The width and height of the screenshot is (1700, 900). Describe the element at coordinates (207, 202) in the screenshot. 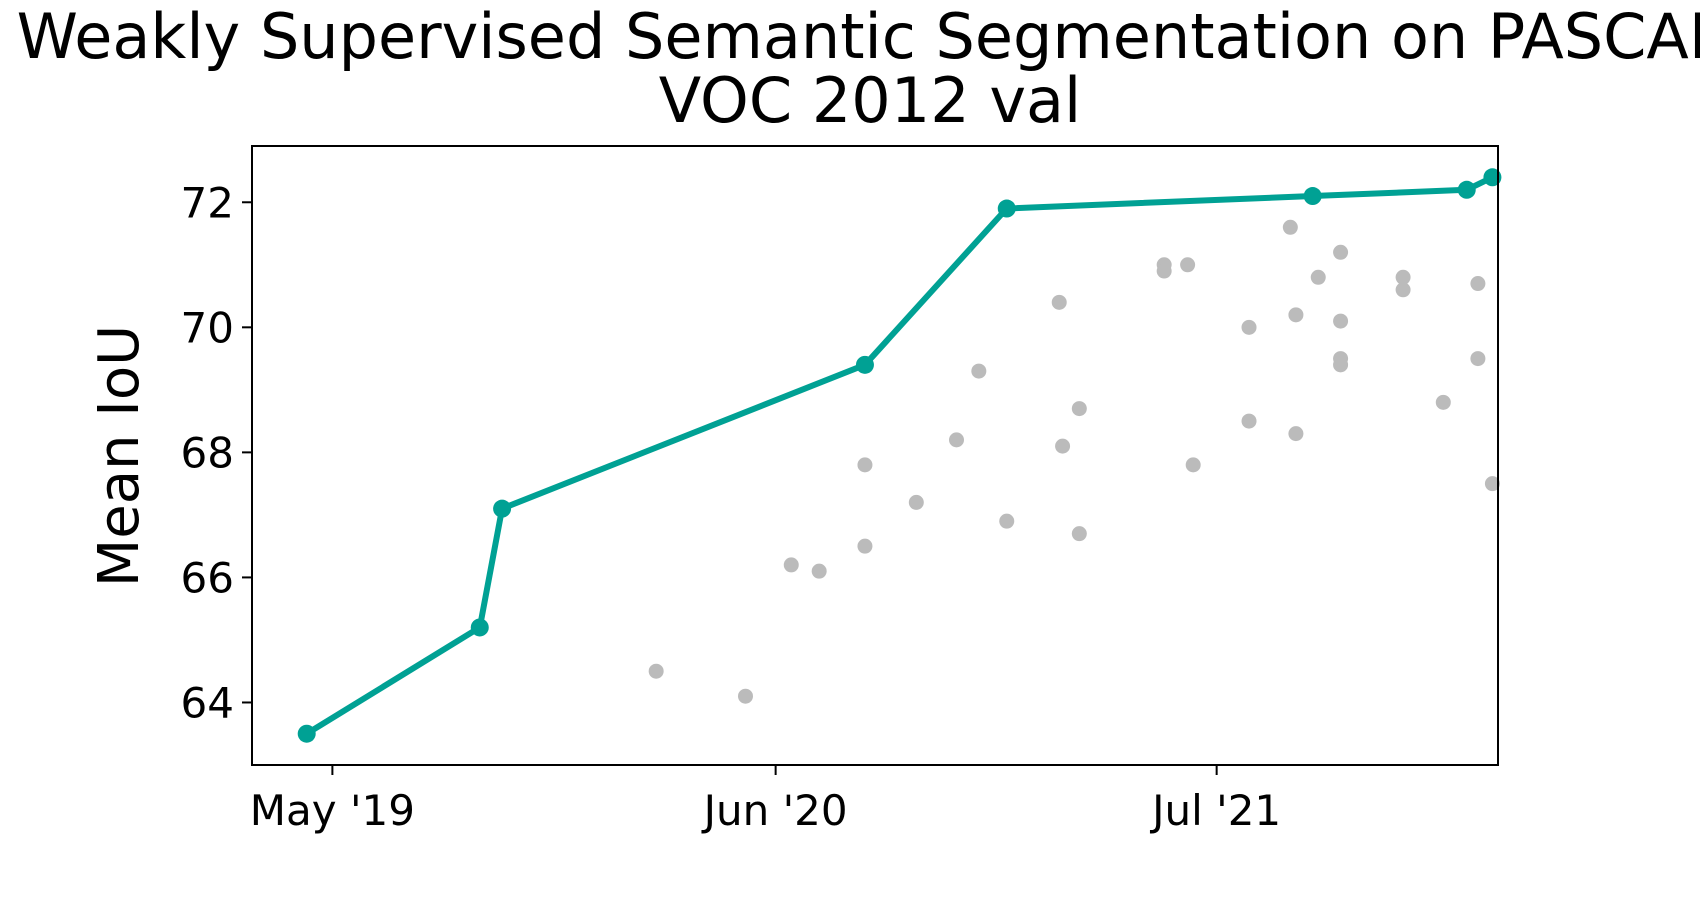

I see `y-tick-label: 72` at that location.